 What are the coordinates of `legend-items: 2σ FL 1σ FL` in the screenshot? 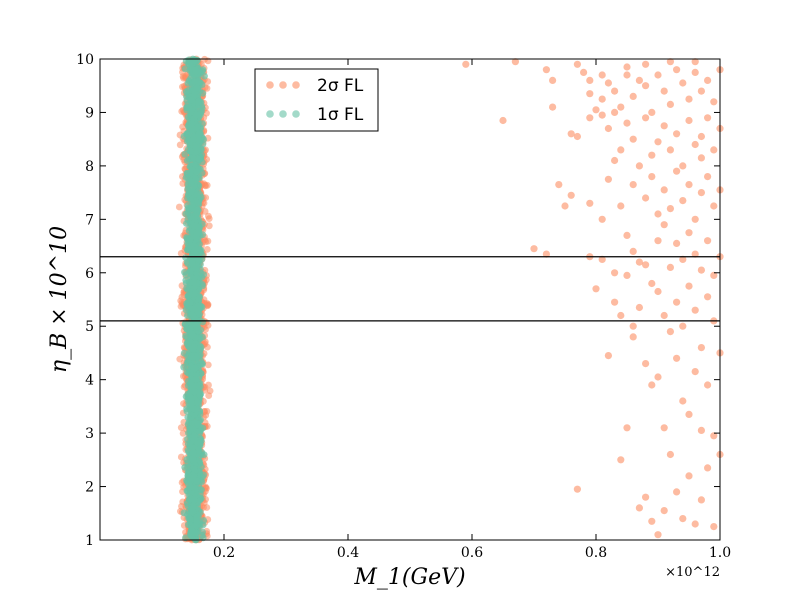 It's located at (315, 100).